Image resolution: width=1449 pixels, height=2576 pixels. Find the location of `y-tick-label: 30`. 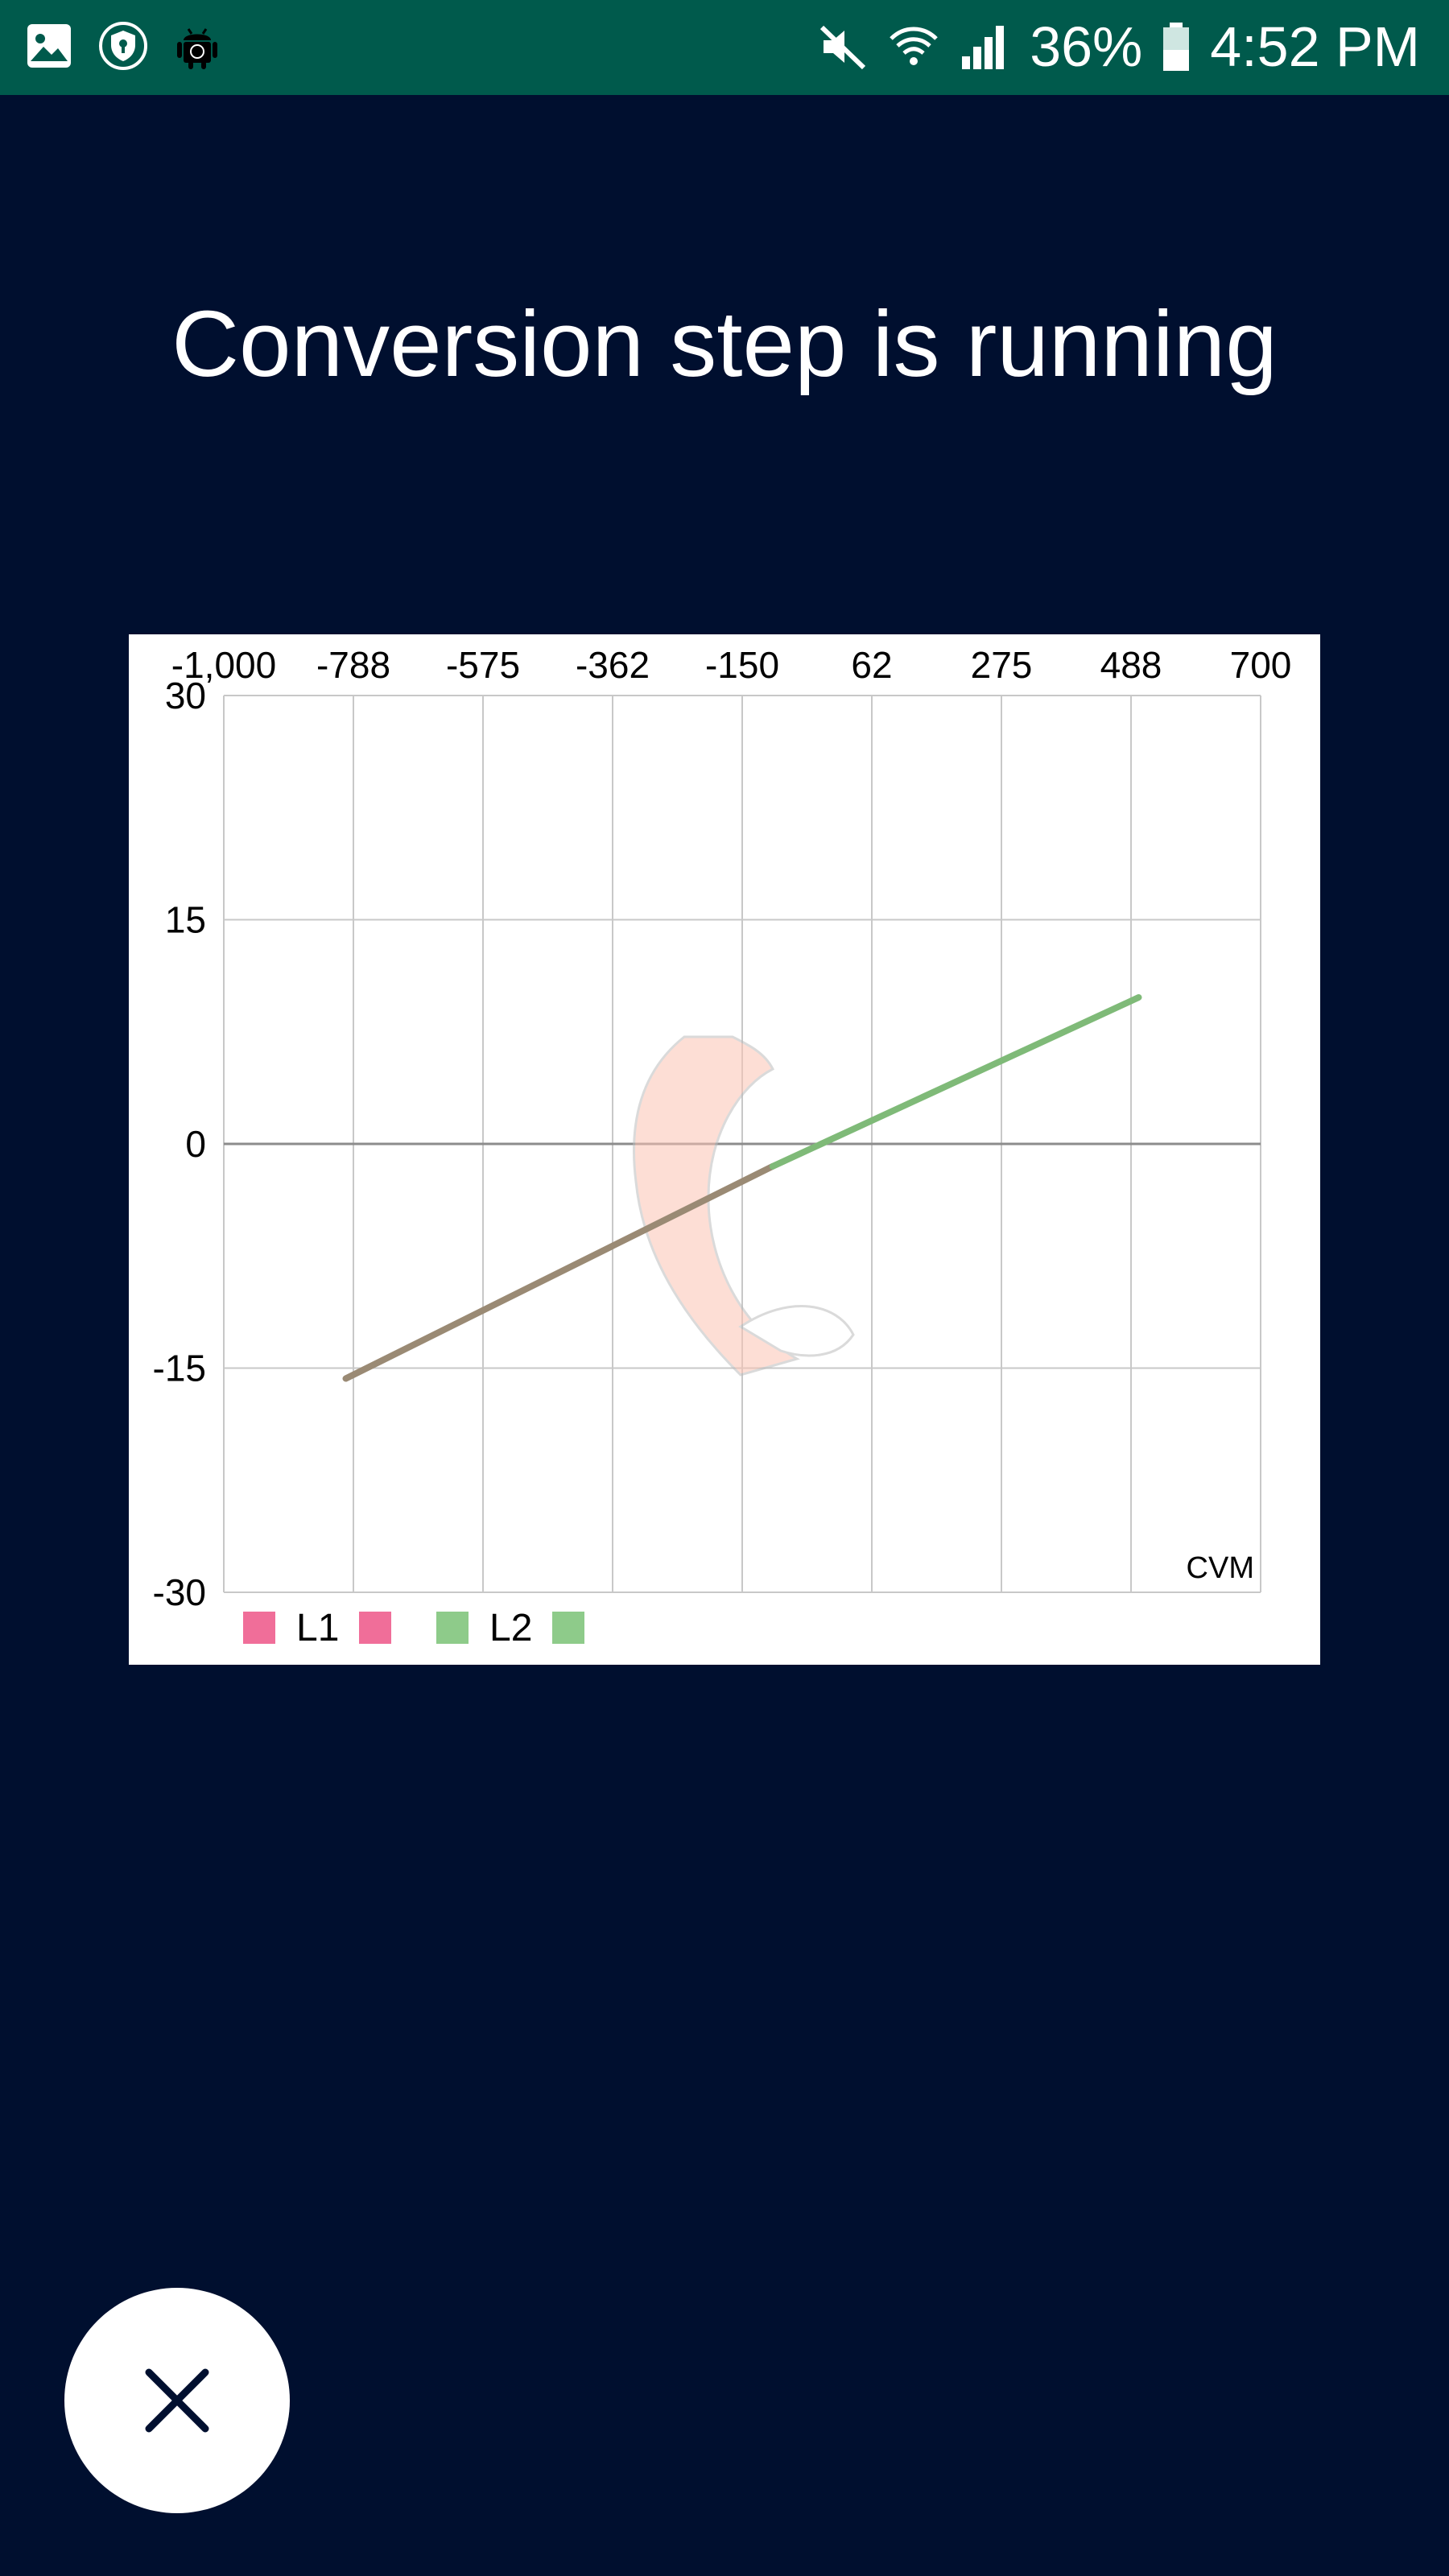

y-tick-label: 30 is located at coordinates (185, 695).